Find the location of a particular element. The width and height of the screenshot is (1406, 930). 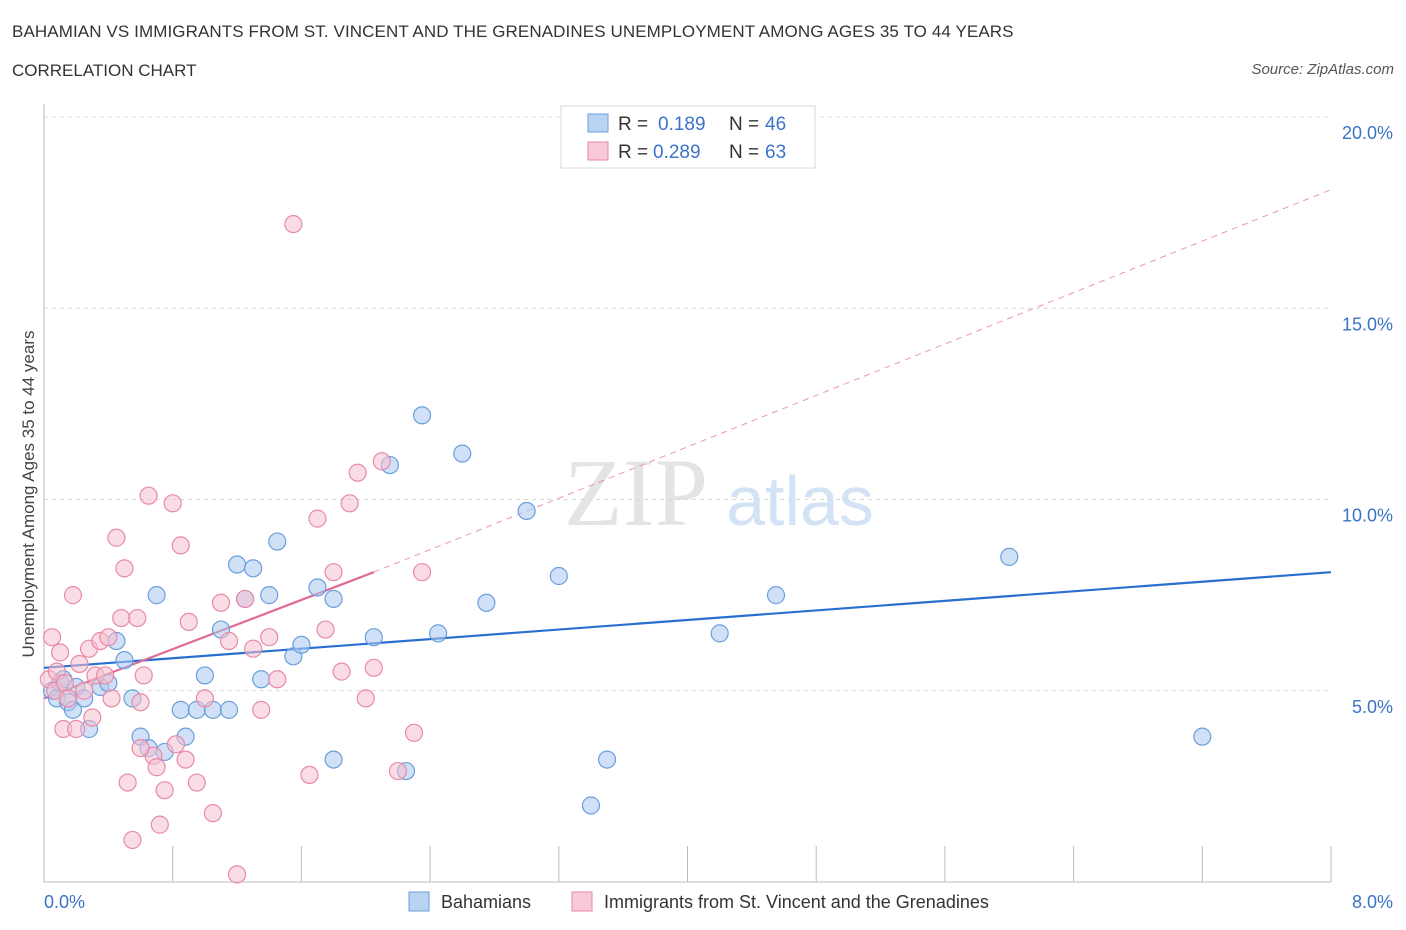

y-tick-label: 20.0% is located at coordinates (1367, 133).